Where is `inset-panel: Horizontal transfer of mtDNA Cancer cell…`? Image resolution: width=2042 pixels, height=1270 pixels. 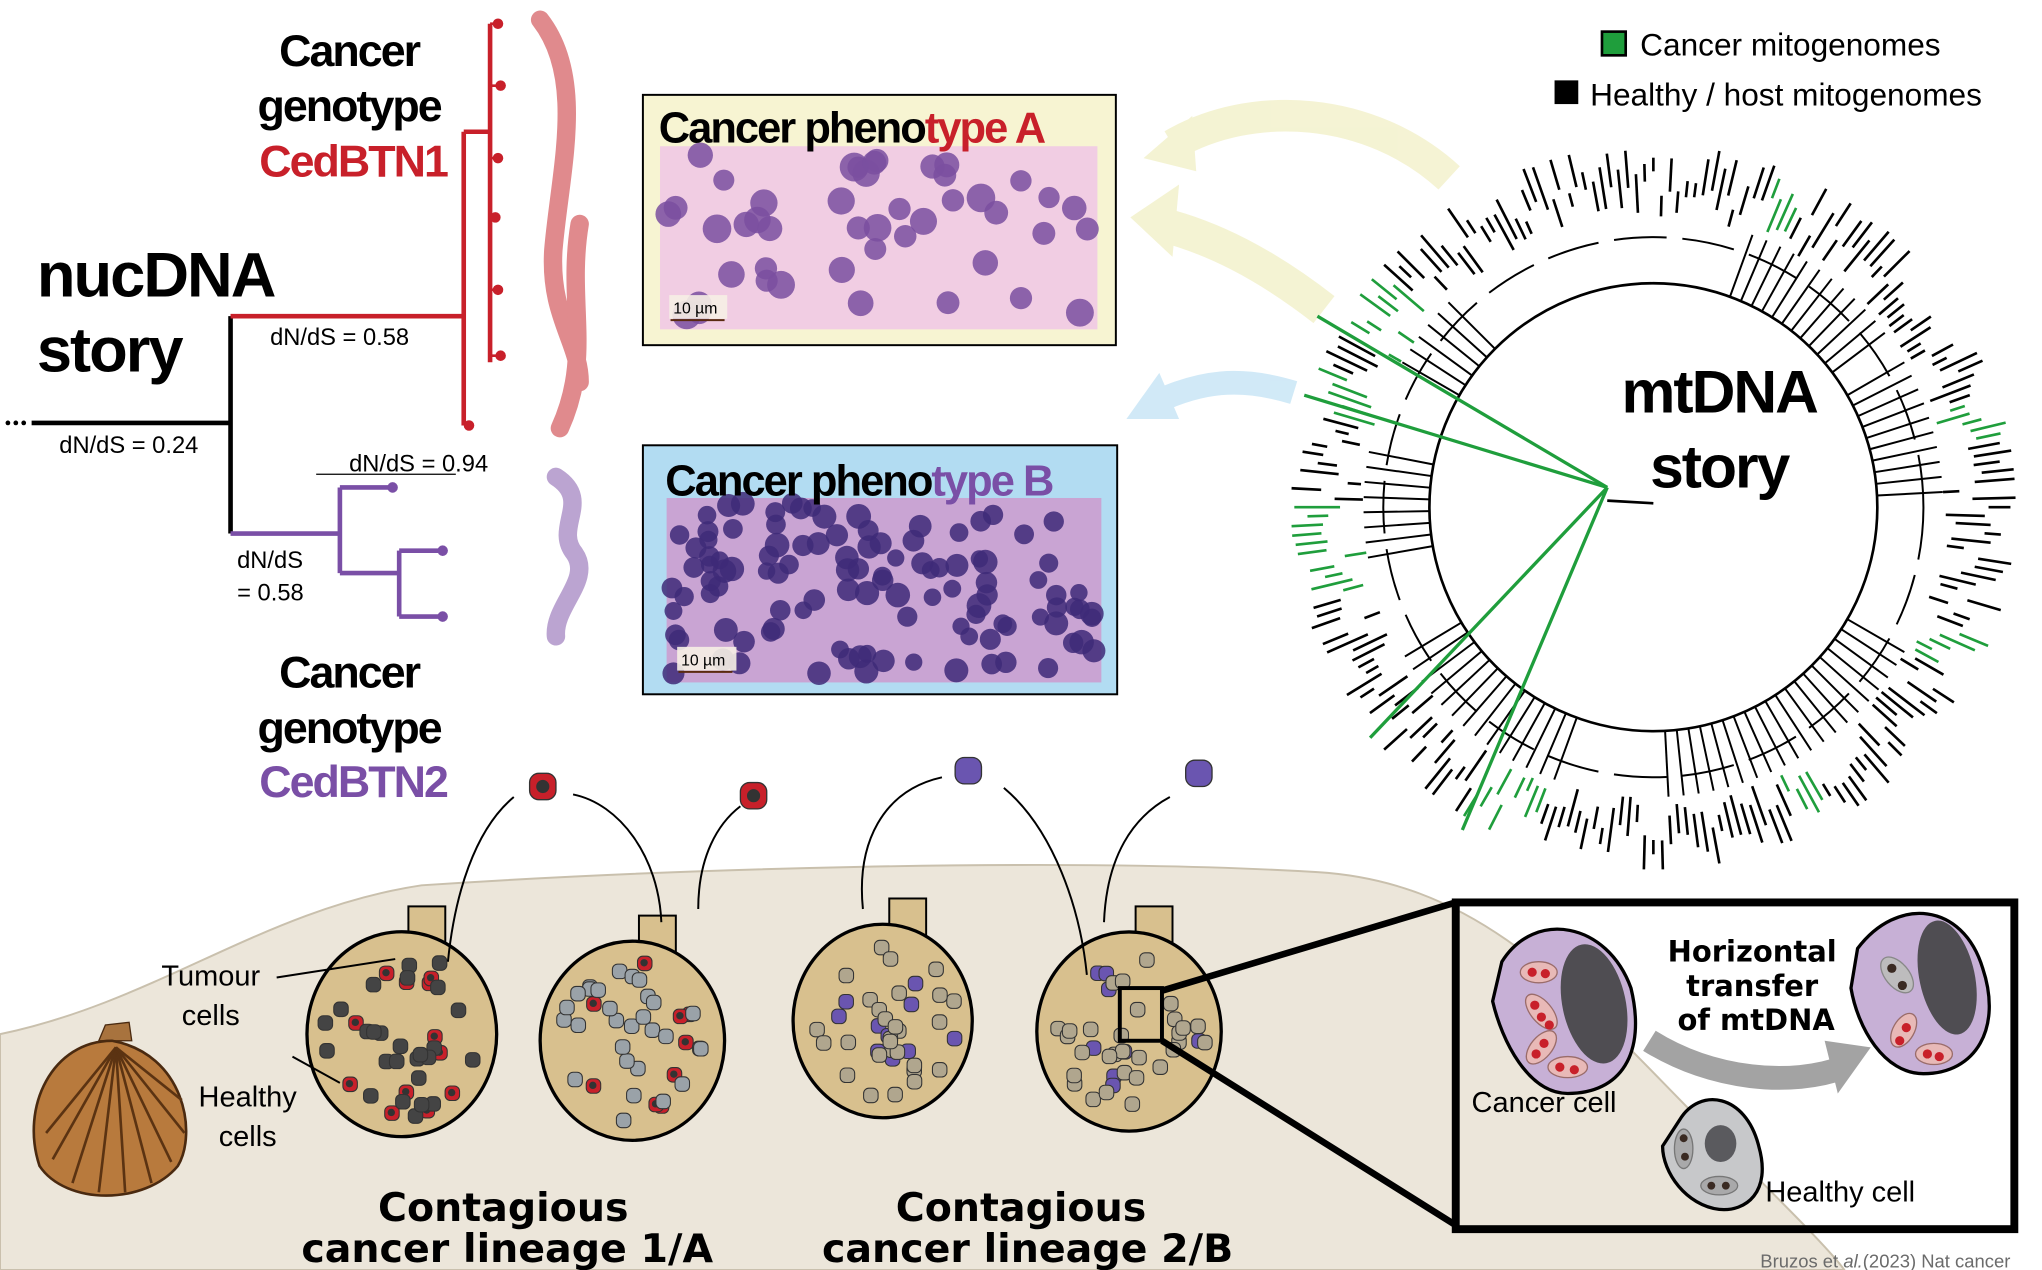
inset-panel: Horizontal transfer of mtDNA Cancer cell… is located at coordinates (1568, 1066).